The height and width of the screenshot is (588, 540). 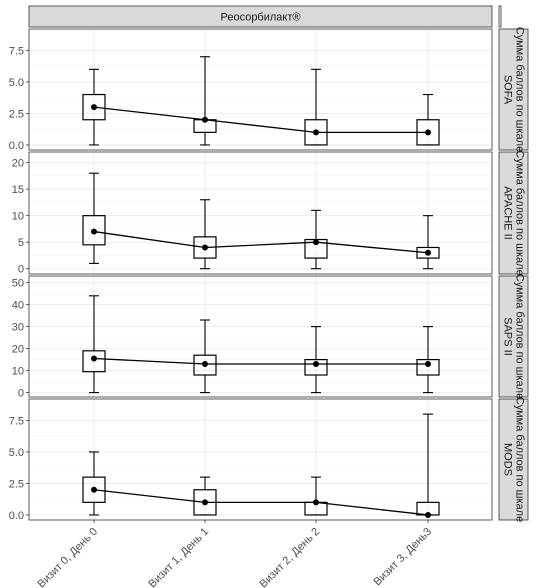 What do you see at coordinates (18, 284) in the screenshot?
I see `y-tick-label: 50` at bounding box center [18, 284].